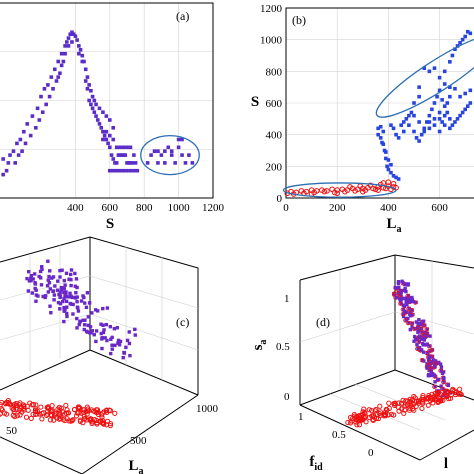  Describe the element at coordinates (439, 208) in the screenshot. I see `panel-b-xtick: 600` at that location.